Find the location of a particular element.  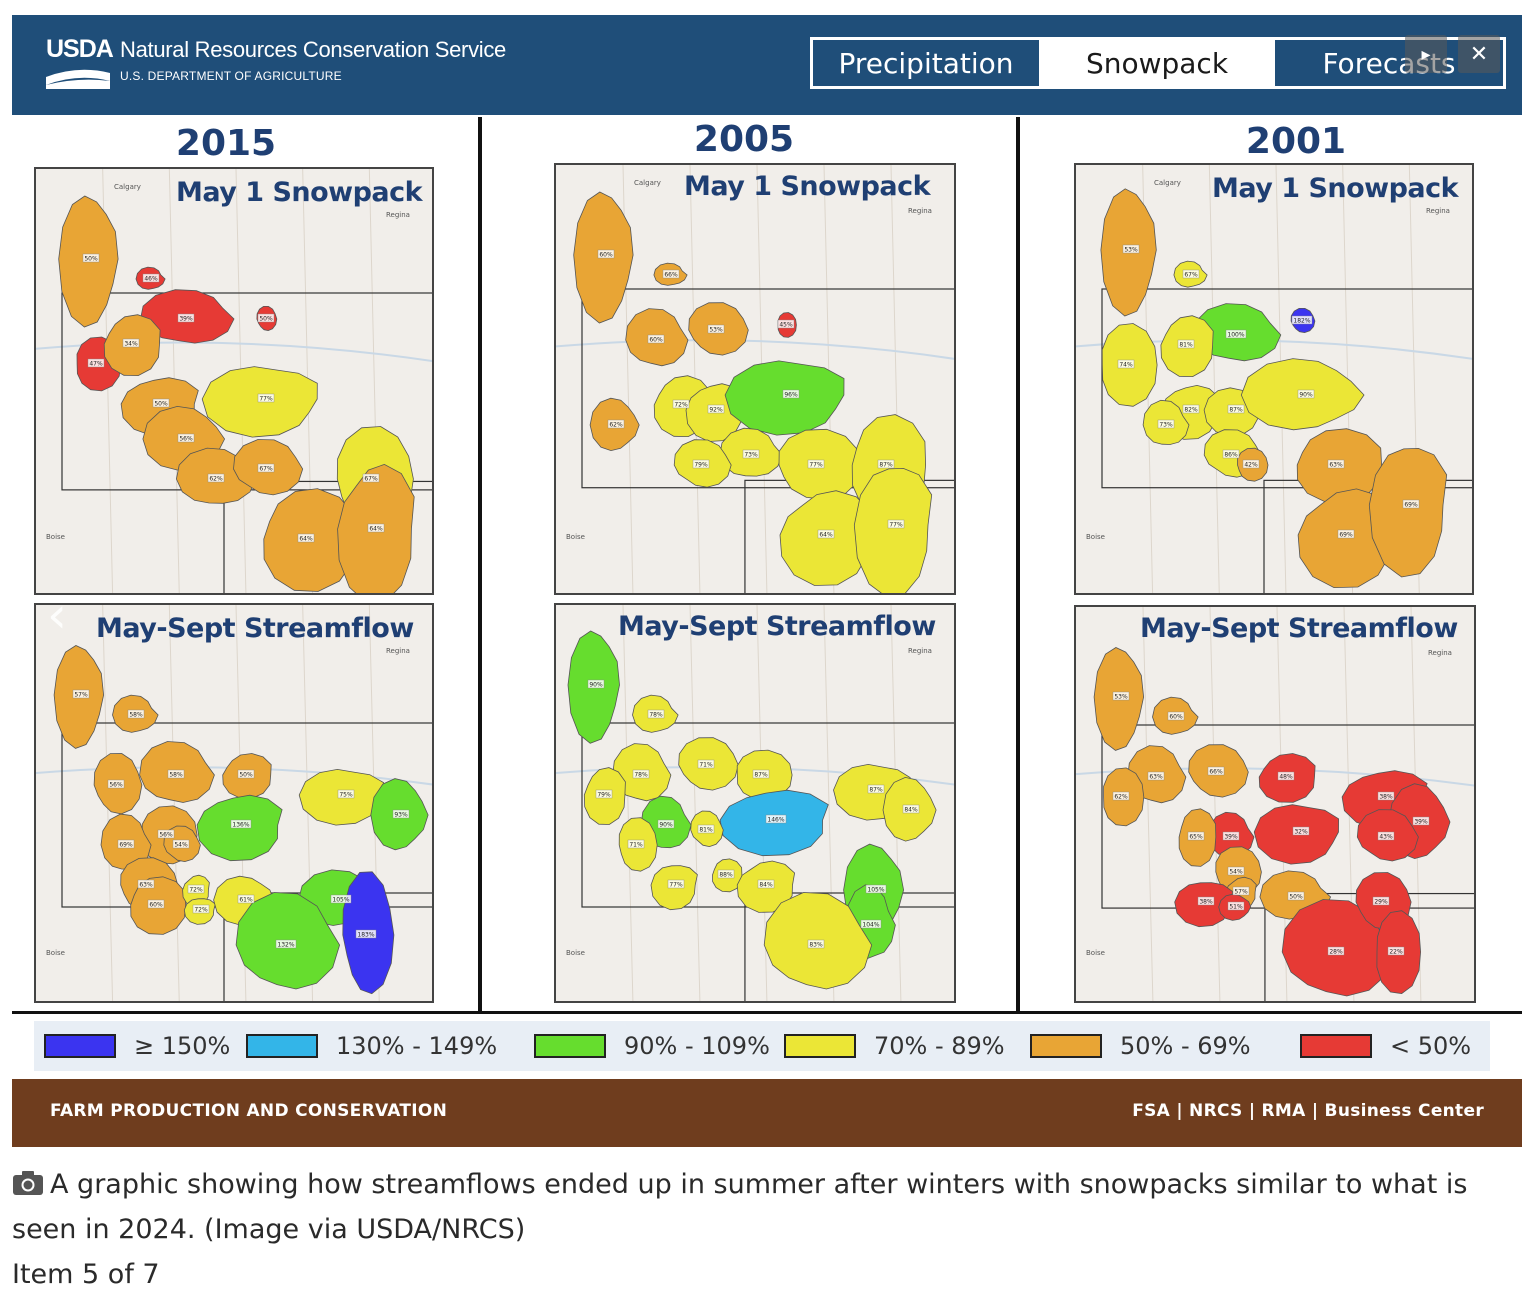

legend-item: ≥ 150% is located at coordinates (137, 1046).